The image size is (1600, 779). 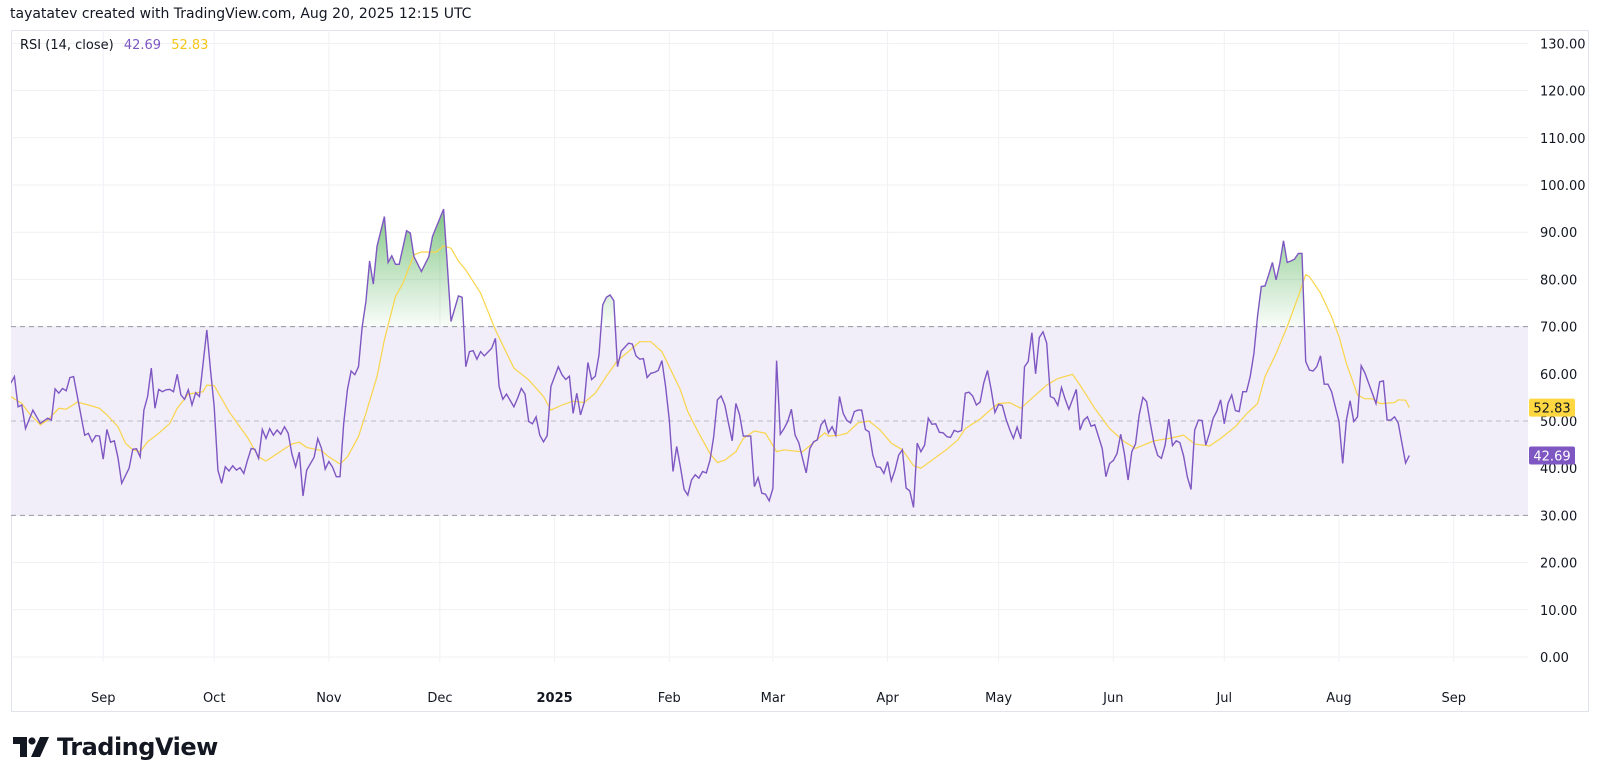 What do you see at coordinates (669, 698) in the screenshot?
I see `x-tick-label: Feb` at bounding box center [669, 698].